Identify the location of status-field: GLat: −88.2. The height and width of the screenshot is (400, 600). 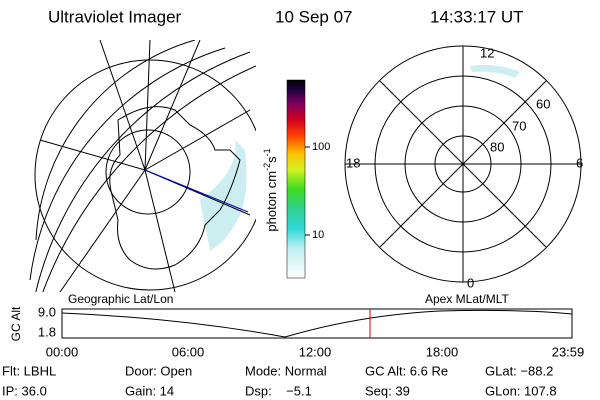
(519, 370).